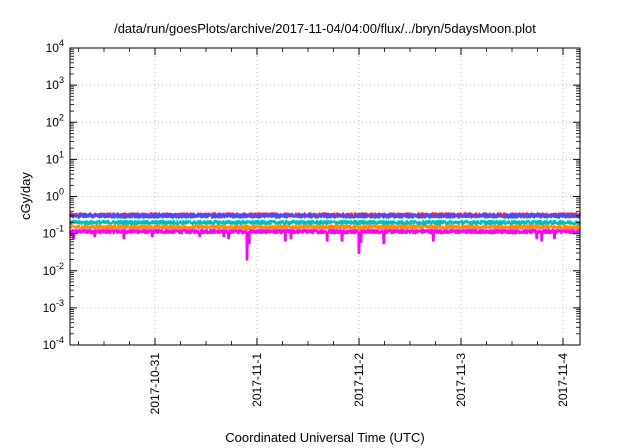 The image size is (640, 448). I want to click on y-tick-exponent: -2, so click(60, 266).